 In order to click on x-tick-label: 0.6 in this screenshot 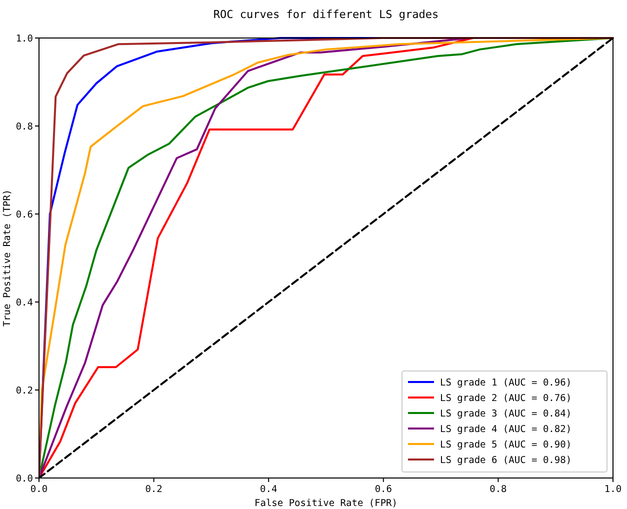, I will do `click(383, 489)`.